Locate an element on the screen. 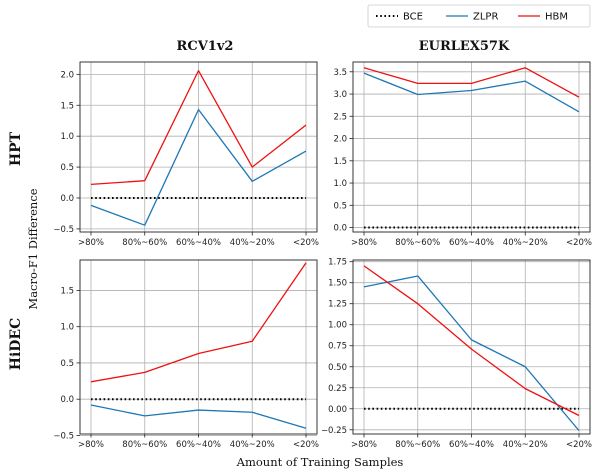 The height and width of the screenshot is (472, 592). y-tick-label: 0.50 is located at coordinates (337, 368).